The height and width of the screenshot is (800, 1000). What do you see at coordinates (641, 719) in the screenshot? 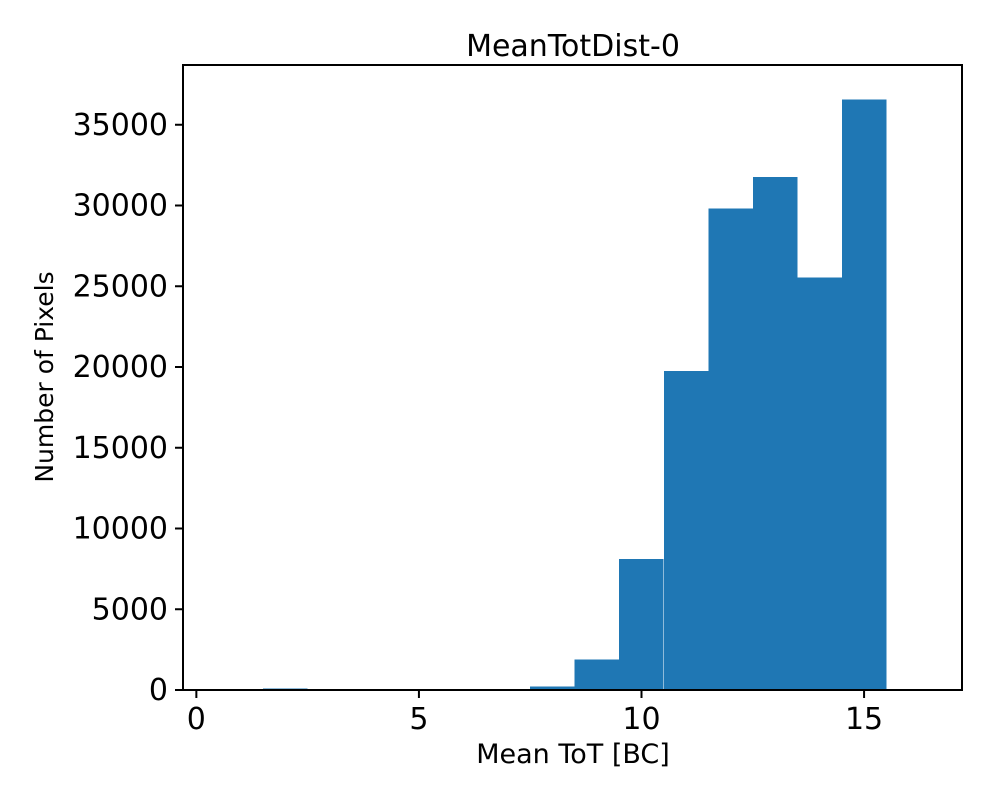
I see `x-tick-label: 10` at bounding box center [641, 719].